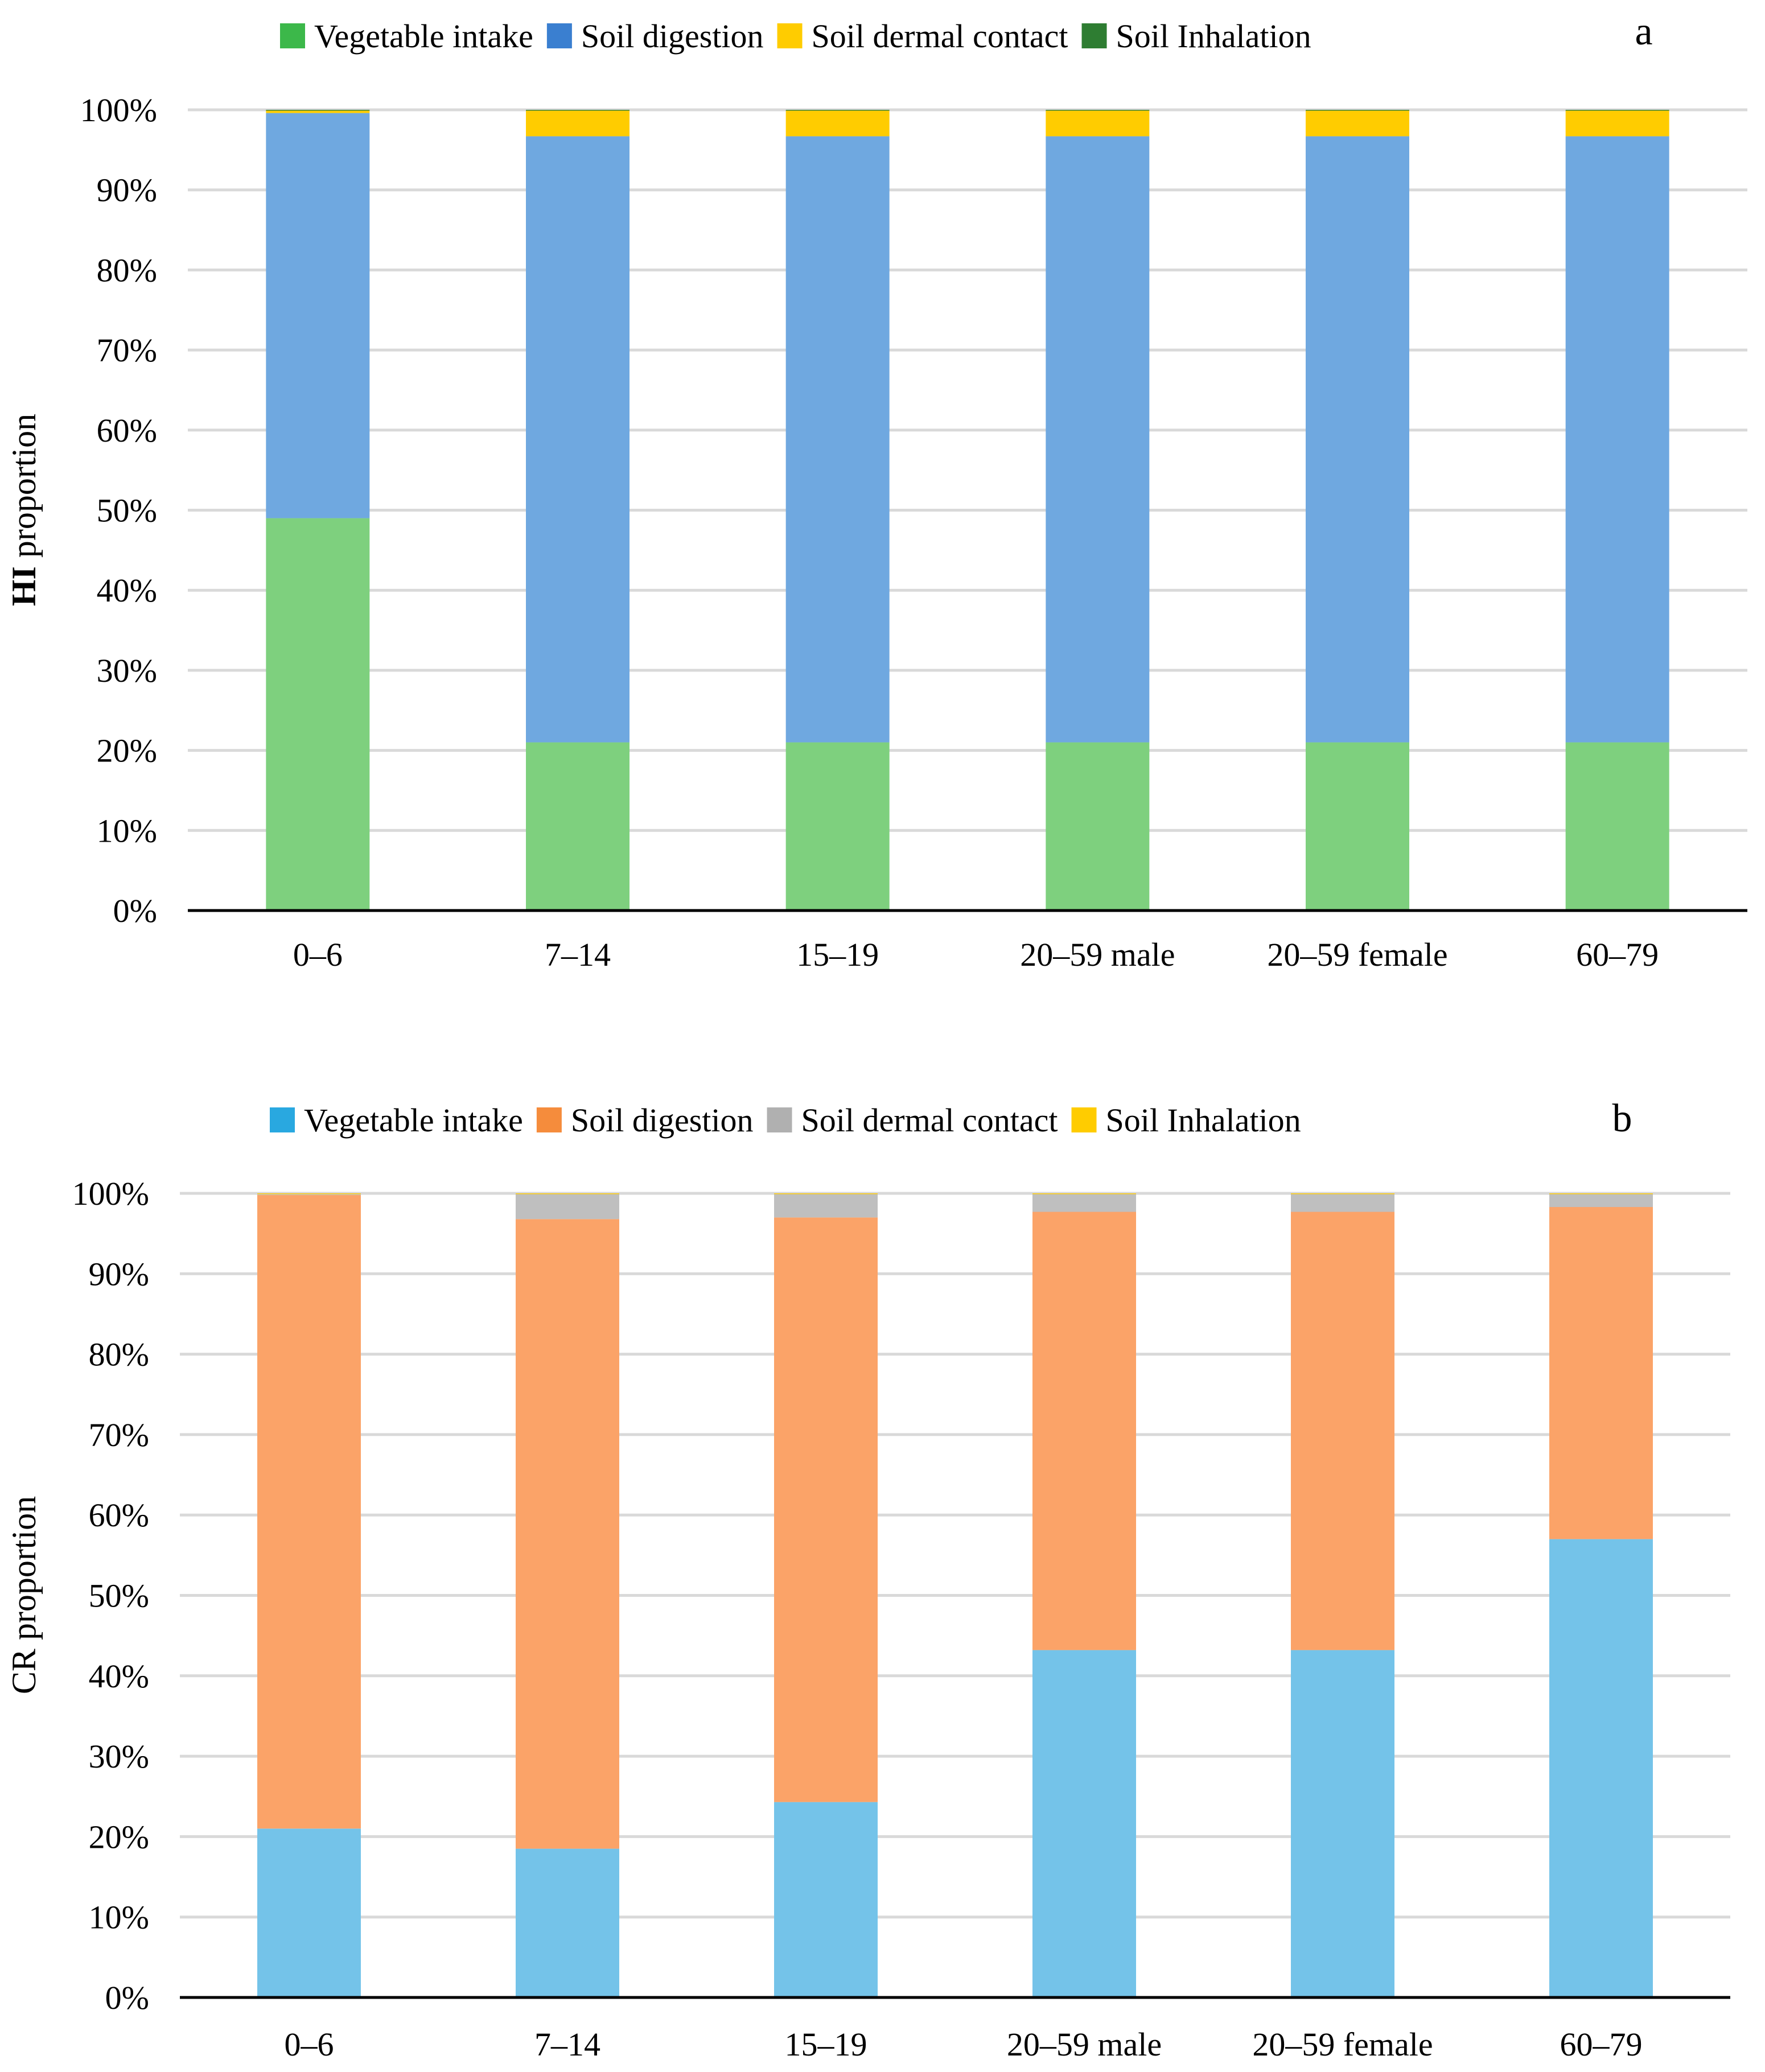  What do you see at coordinates (940, 36) in the screenshot?
I see `legend-label: Soil dermal contact` at bounding box center [940, 36].